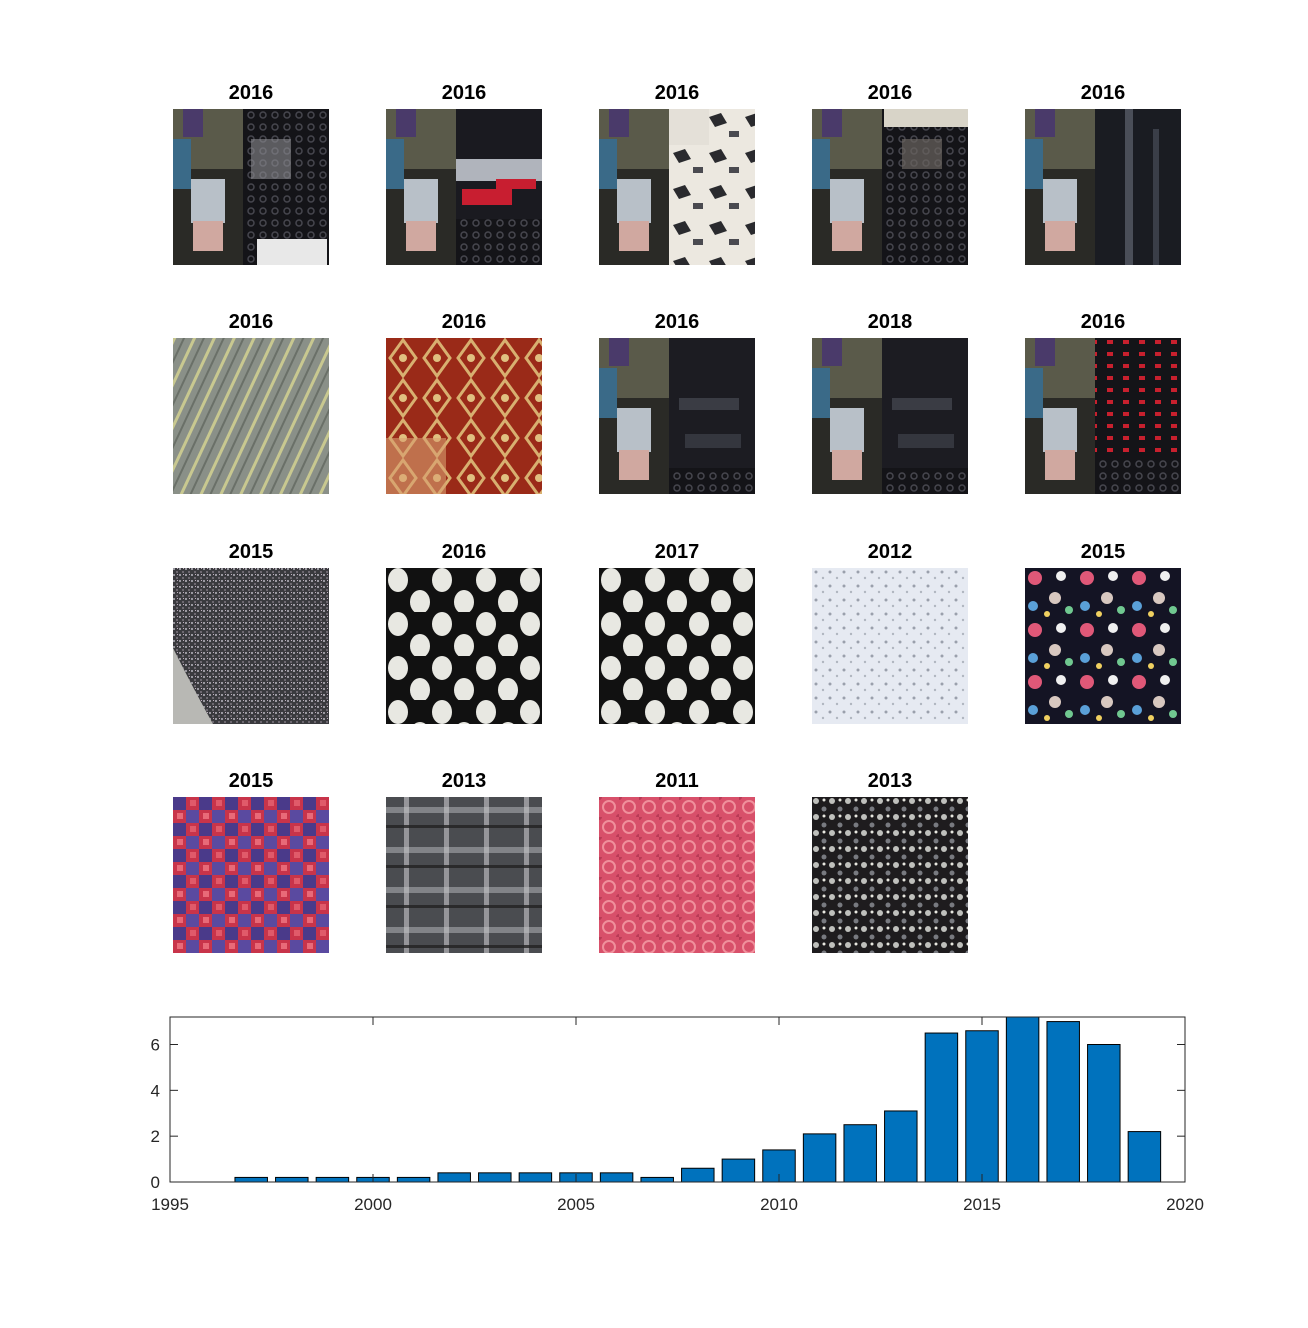 The width and height of the screenshot is (1308, 1328). Describe the element at coordinates (155, 1045) in the screenshot. I see `y-tick-label: 6` at that location.